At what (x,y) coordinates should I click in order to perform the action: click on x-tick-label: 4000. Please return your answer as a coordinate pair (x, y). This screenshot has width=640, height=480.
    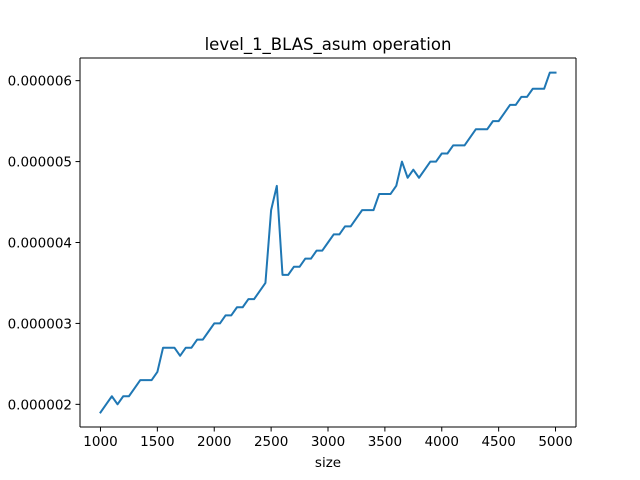
    Looking at the image, I should click on (442, 442).